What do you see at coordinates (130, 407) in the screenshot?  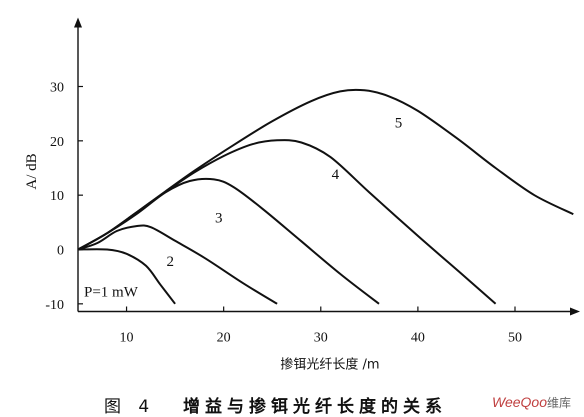 I see `figure-number: 图 4` at bounding box center [130, 407].